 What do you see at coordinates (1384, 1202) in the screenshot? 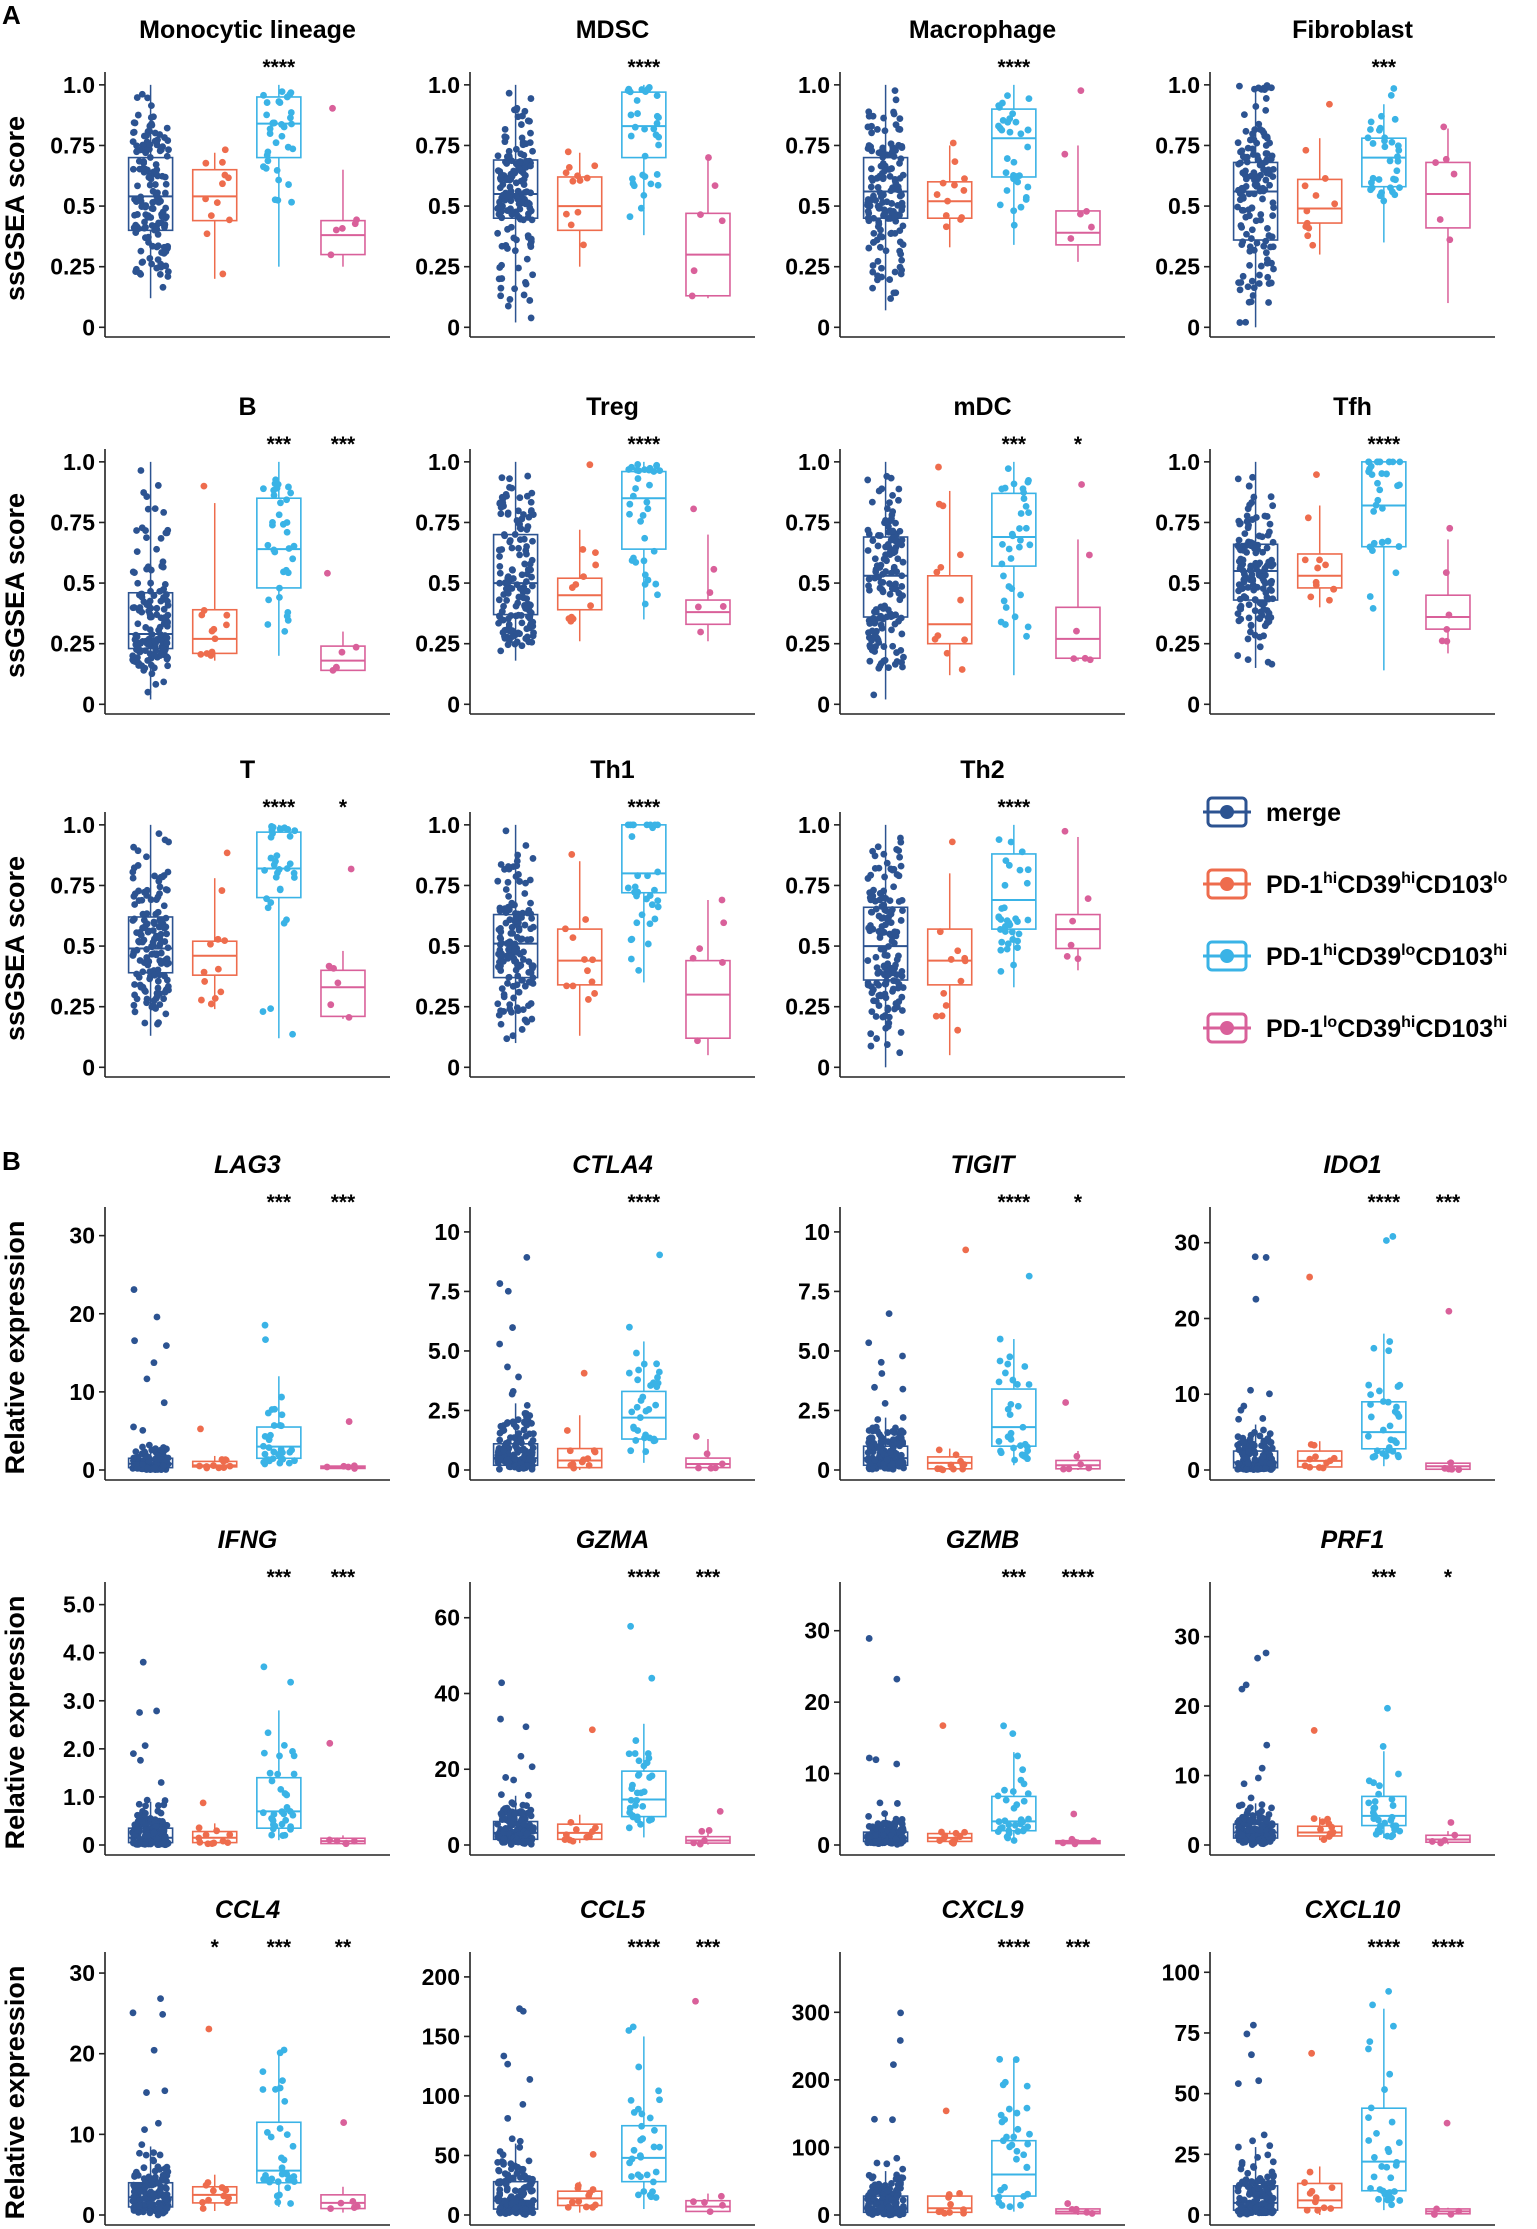
I see `significance-label: ****` at bounding box center [1384, 1202].